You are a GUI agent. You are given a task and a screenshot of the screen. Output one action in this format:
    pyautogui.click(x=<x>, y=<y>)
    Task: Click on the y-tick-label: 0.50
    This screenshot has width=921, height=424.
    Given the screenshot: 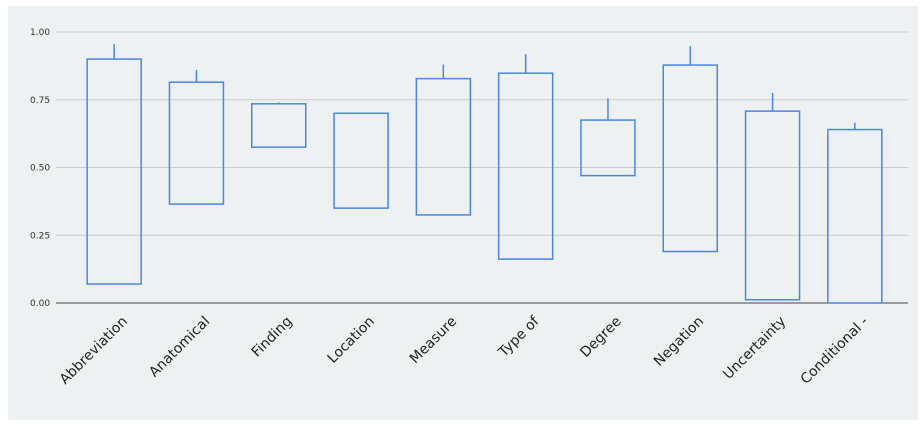 What is the action you would take?
    pyautogui.click(x=40, y=169)
    